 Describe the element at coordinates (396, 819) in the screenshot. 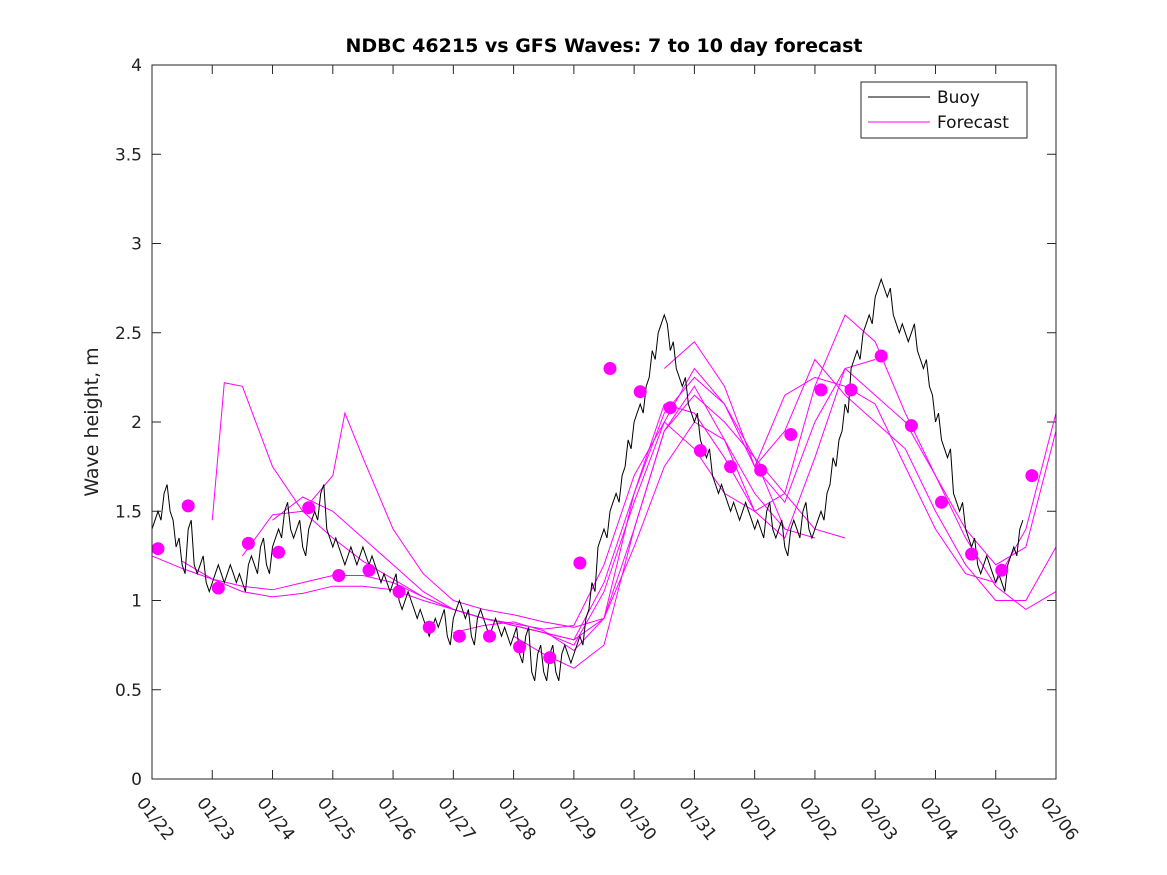

I see `x-tick-label: 01/26` at that location.